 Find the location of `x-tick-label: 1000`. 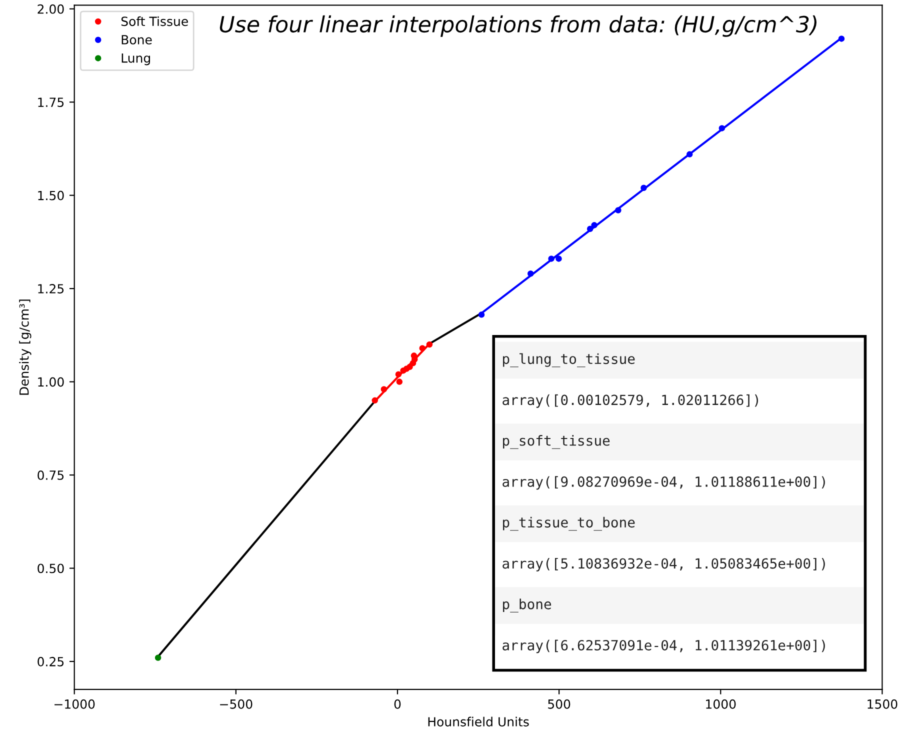

x-tick-label: 1000 is located at coordinates (721, 704).